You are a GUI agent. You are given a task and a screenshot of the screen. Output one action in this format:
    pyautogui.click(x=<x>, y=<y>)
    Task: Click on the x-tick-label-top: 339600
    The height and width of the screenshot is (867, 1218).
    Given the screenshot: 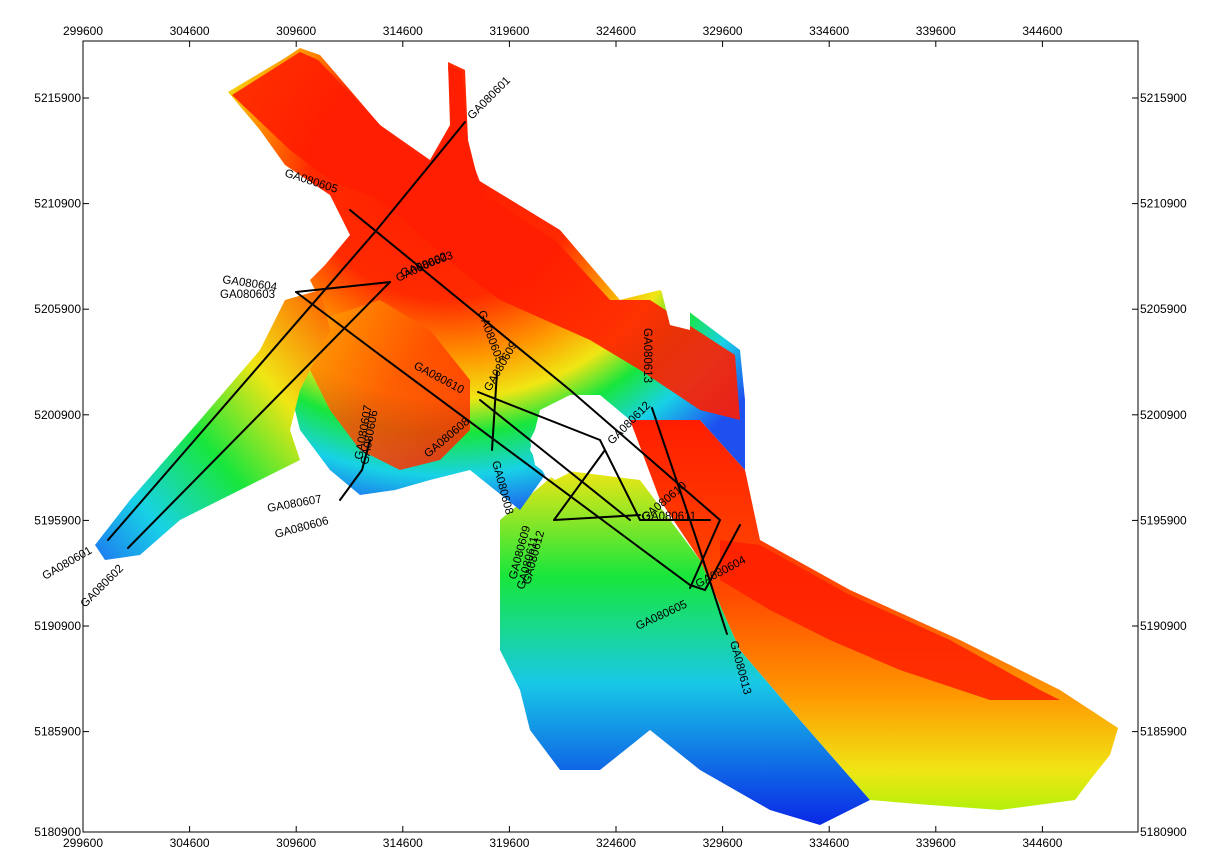 What is the action you would take?
    pyautogui.click(x=936, y=31)
    